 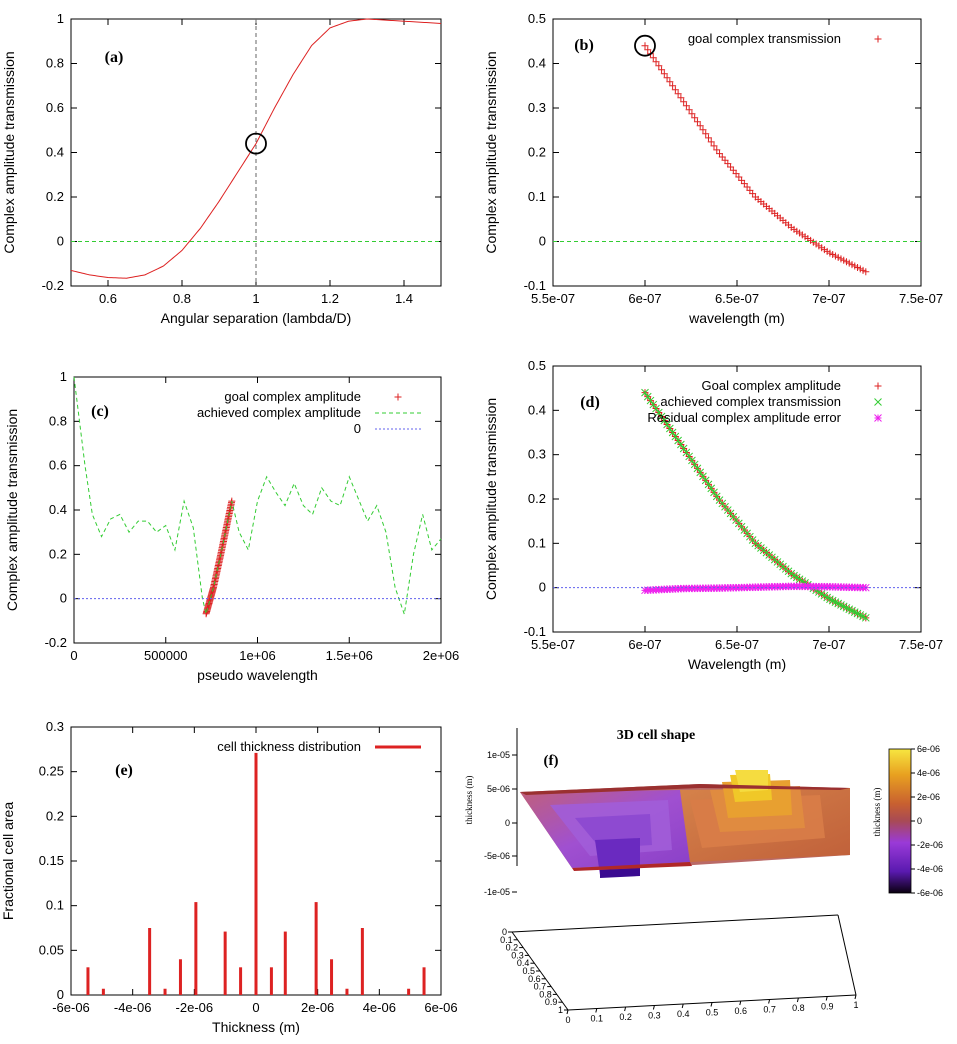 I want to click on x-tick-label: 1, so click(x=855, y=1005).